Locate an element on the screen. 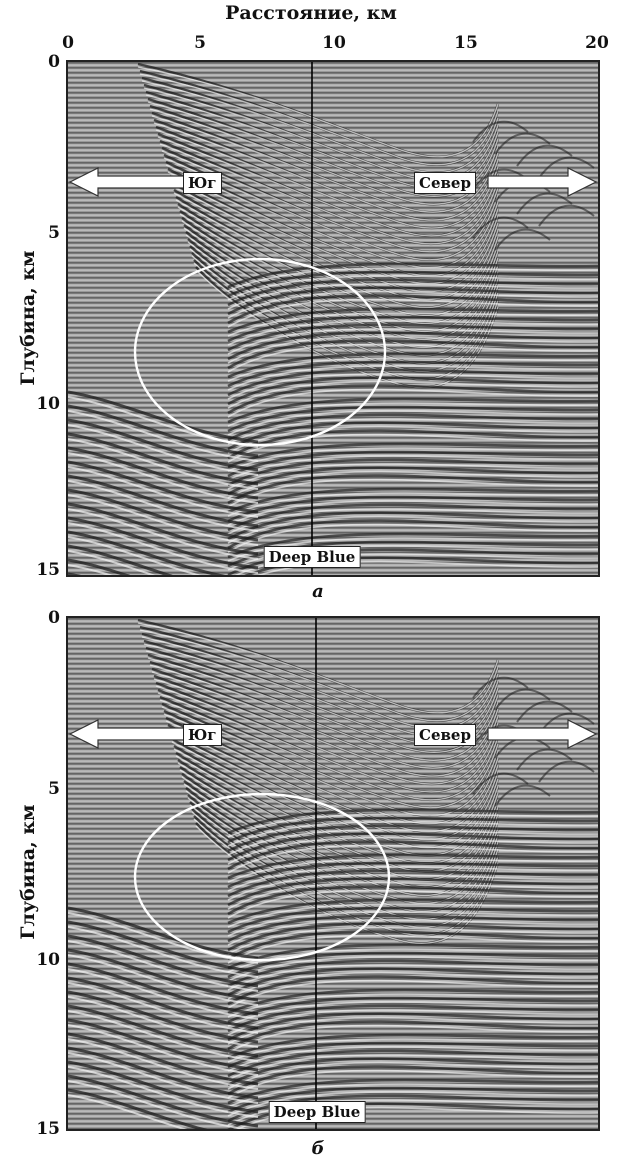  y-tick-a-0: 0 is located at coordinates (54, 62).